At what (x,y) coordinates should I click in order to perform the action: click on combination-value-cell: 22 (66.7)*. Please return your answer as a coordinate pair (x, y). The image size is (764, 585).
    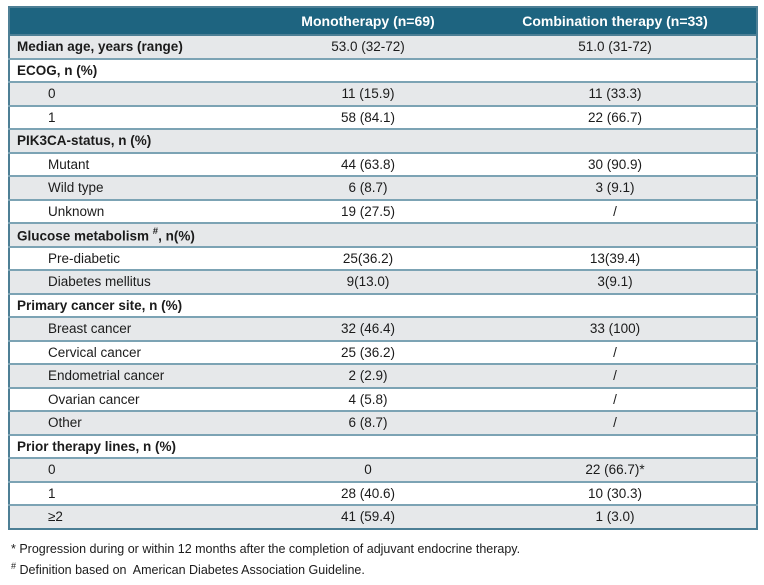
    Looking at the image, I should click on (615, 470).